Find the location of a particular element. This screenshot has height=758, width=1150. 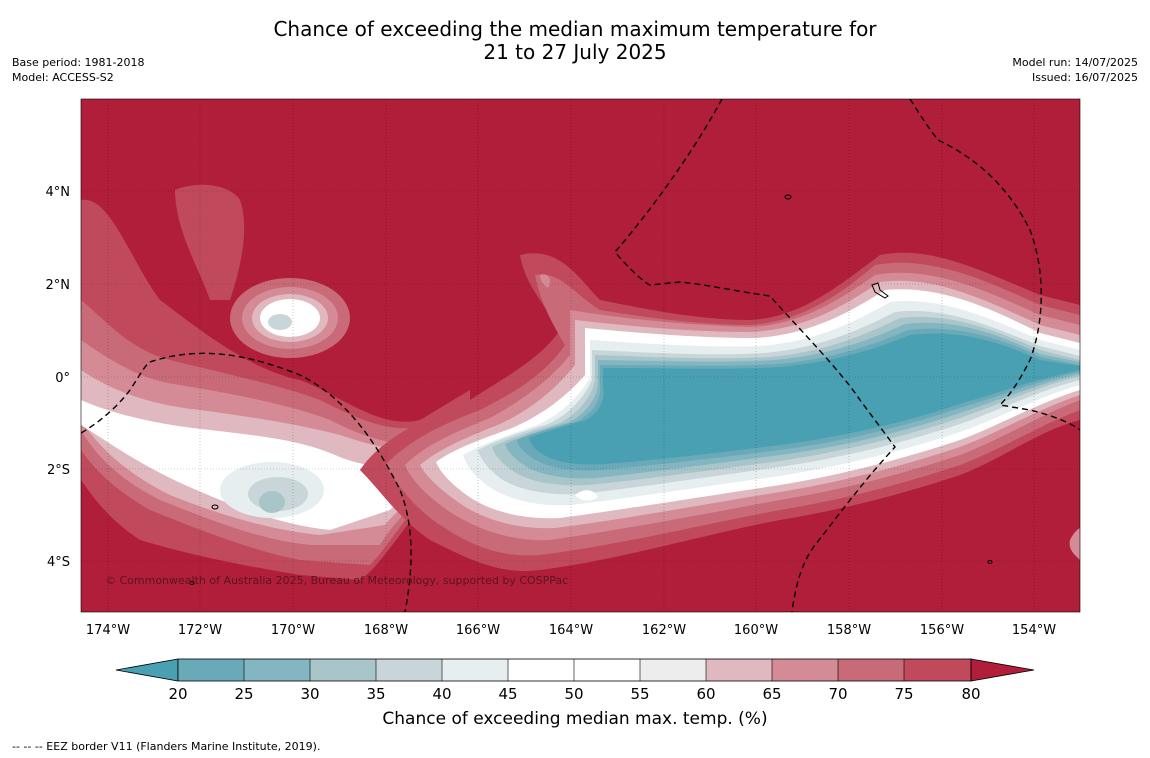

lat-label-4n: 4°N is located at coordinates (58, 192).